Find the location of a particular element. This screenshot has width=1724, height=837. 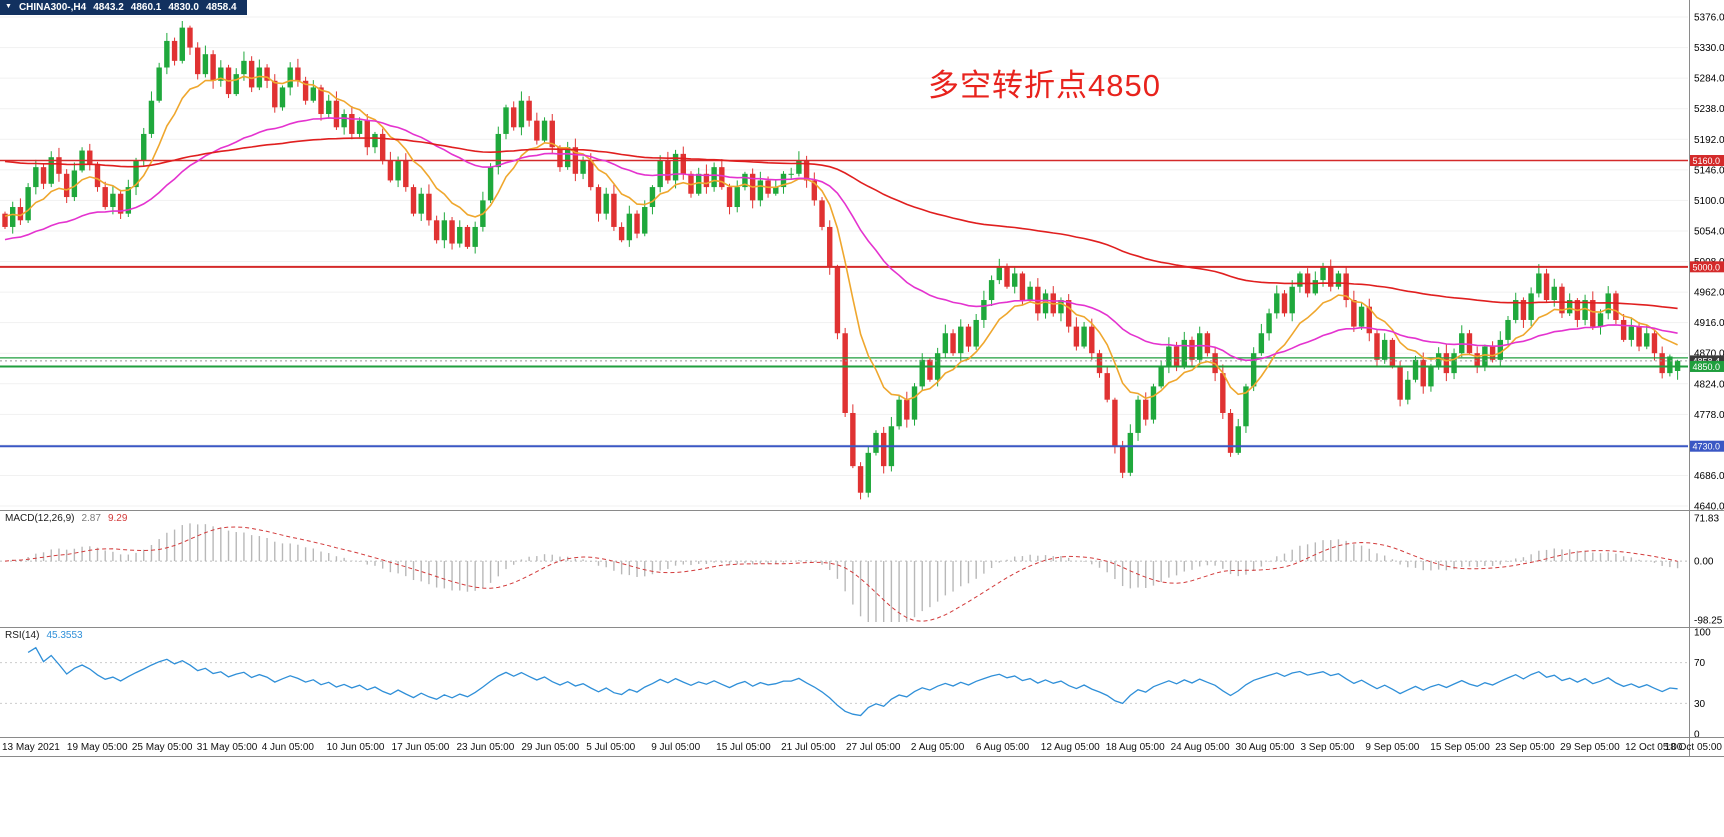

svg-text: 25 May 05:00 is located at coordinates (162, 747).